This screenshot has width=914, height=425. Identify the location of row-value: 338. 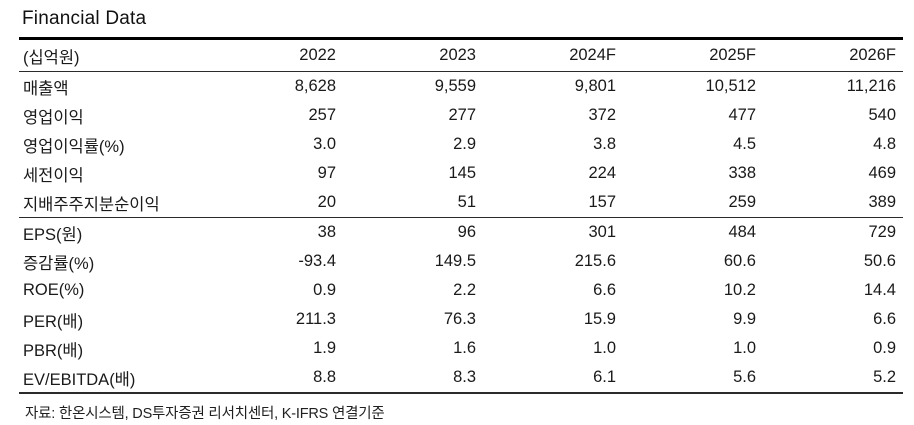
(742, 173).